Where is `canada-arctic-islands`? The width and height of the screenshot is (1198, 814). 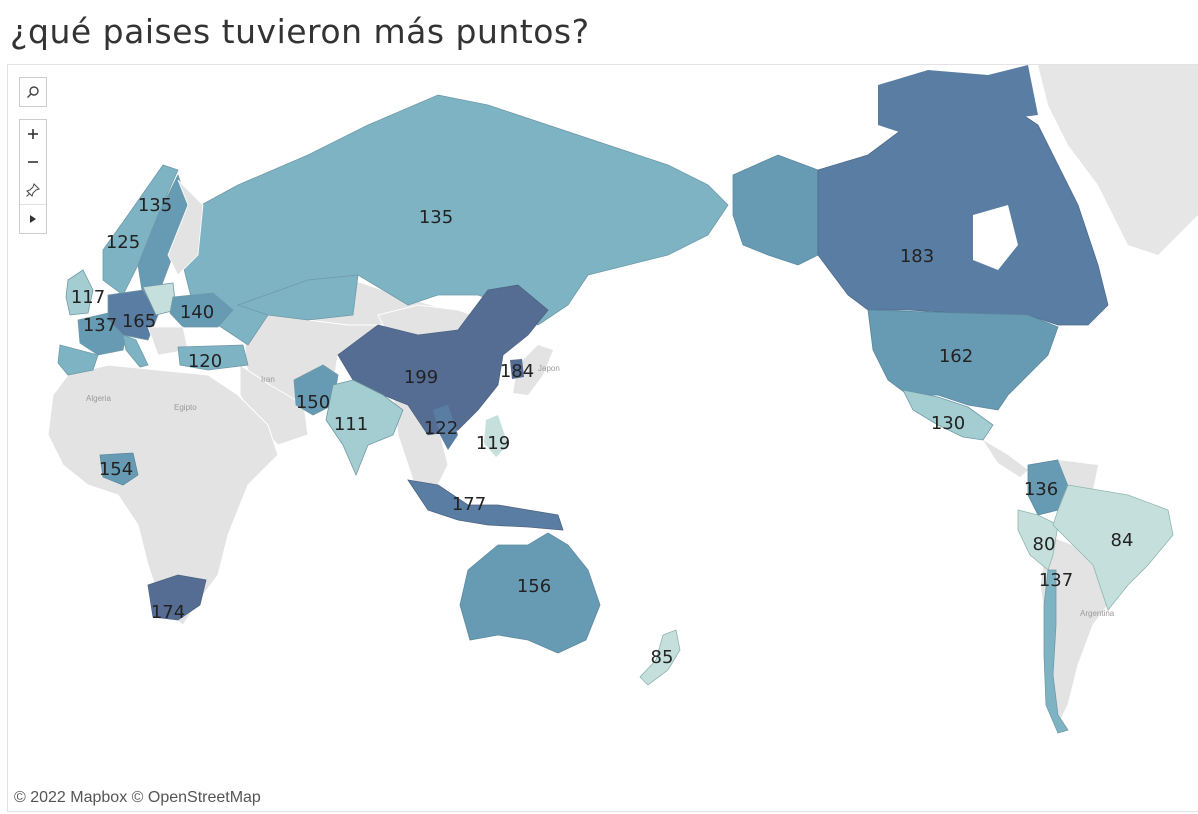 canada-arctic-islands is located at coordinates (958, 100).